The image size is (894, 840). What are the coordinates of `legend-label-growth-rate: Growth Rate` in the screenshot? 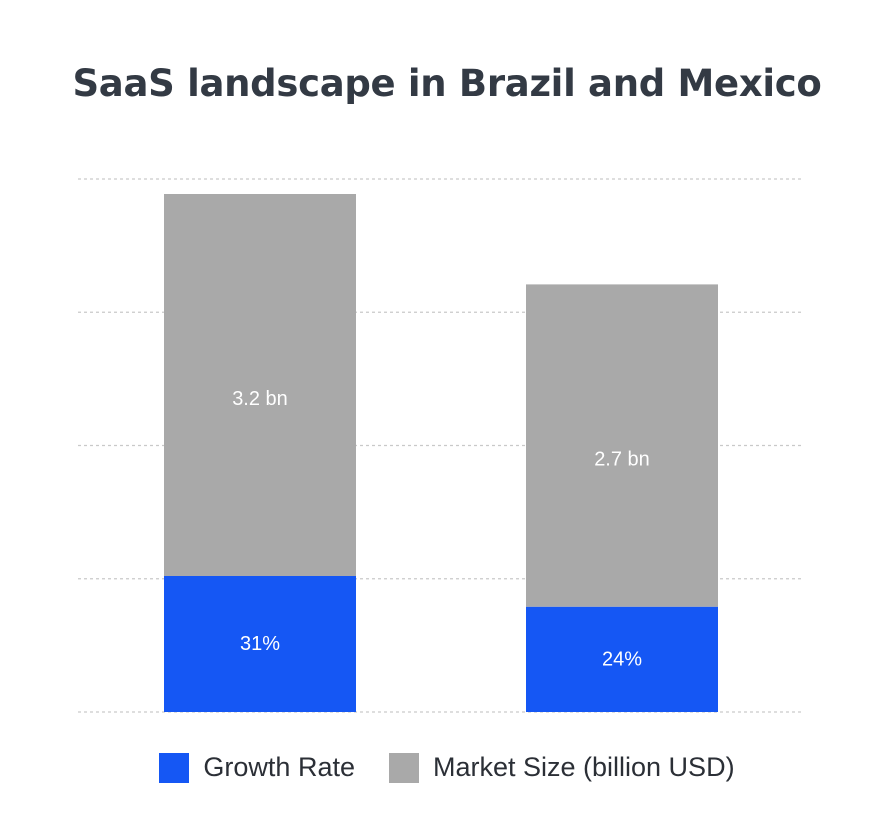 It's located at (279, 767).